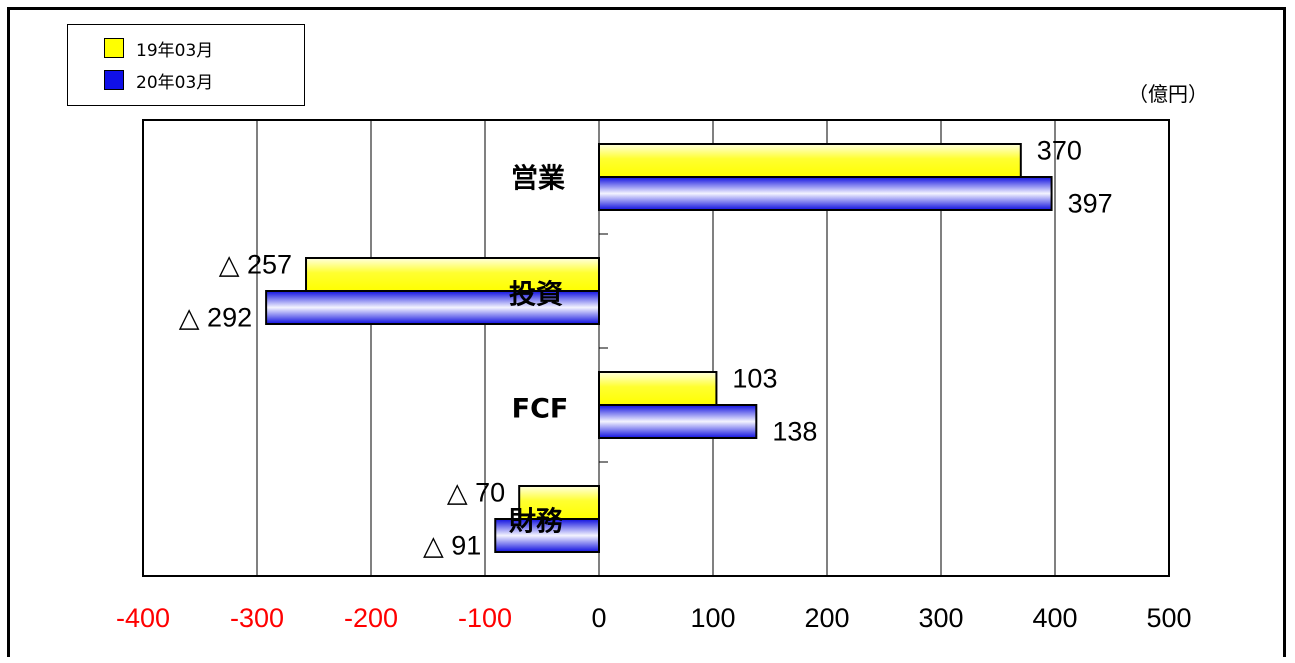 The image size is (1295, 663). Describe the element at coordinates (810, 160) in the screenshot. I see `bar-eigyo-s1` at that location.